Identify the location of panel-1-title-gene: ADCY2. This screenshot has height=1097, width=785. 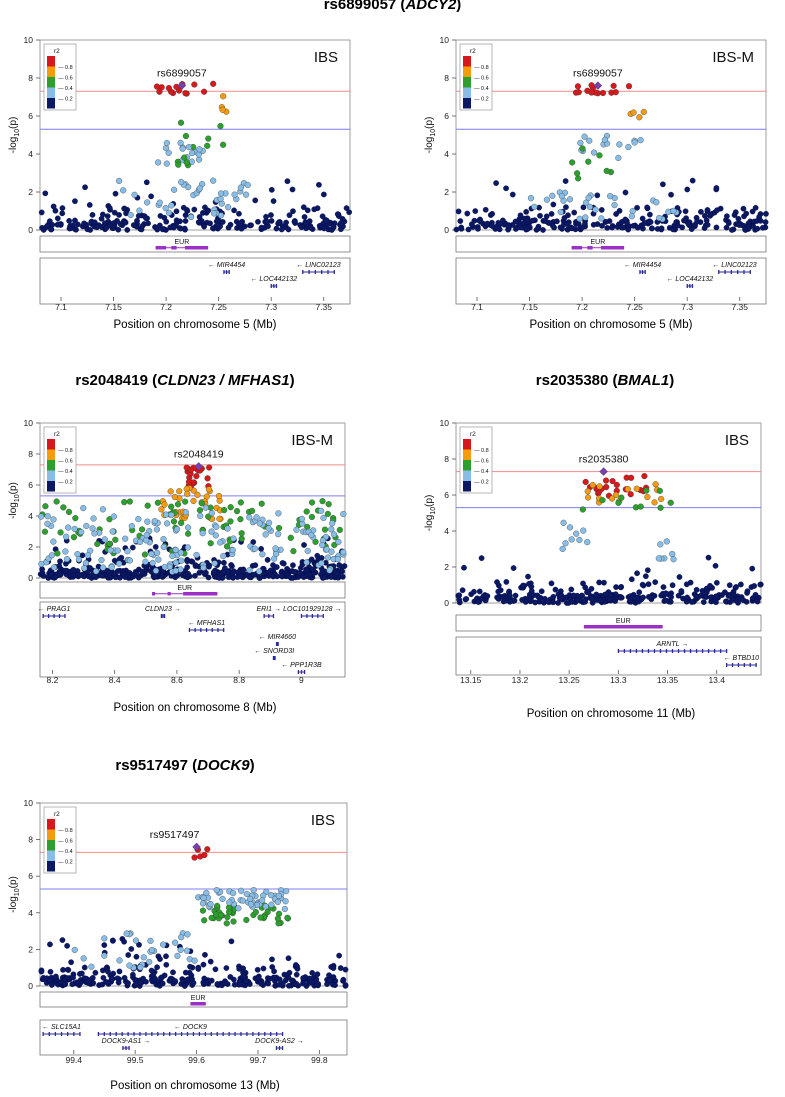
(431, 6).